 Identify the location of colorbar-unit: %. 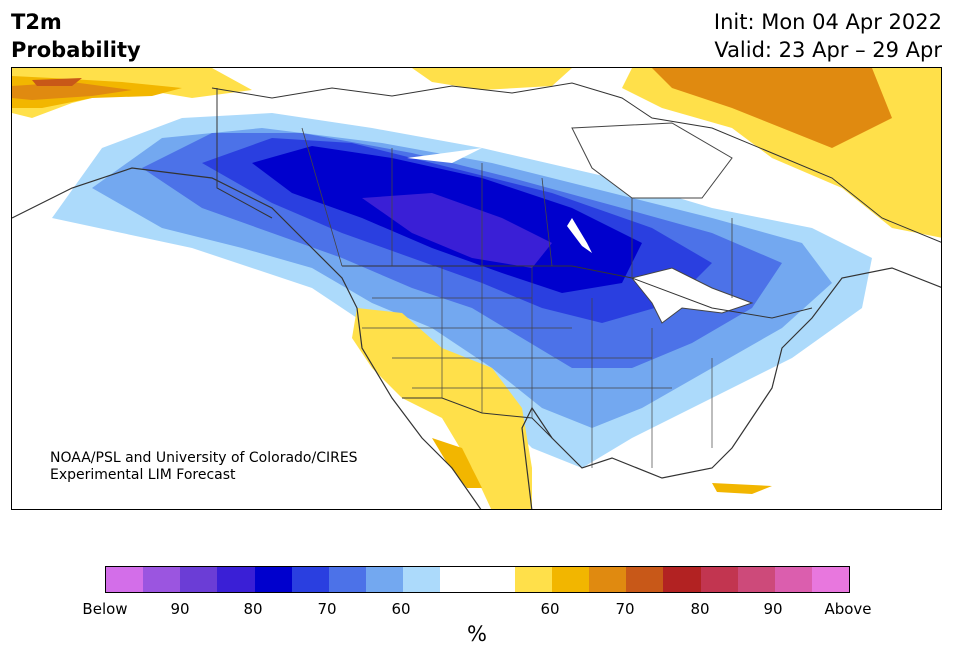
(477, 634).